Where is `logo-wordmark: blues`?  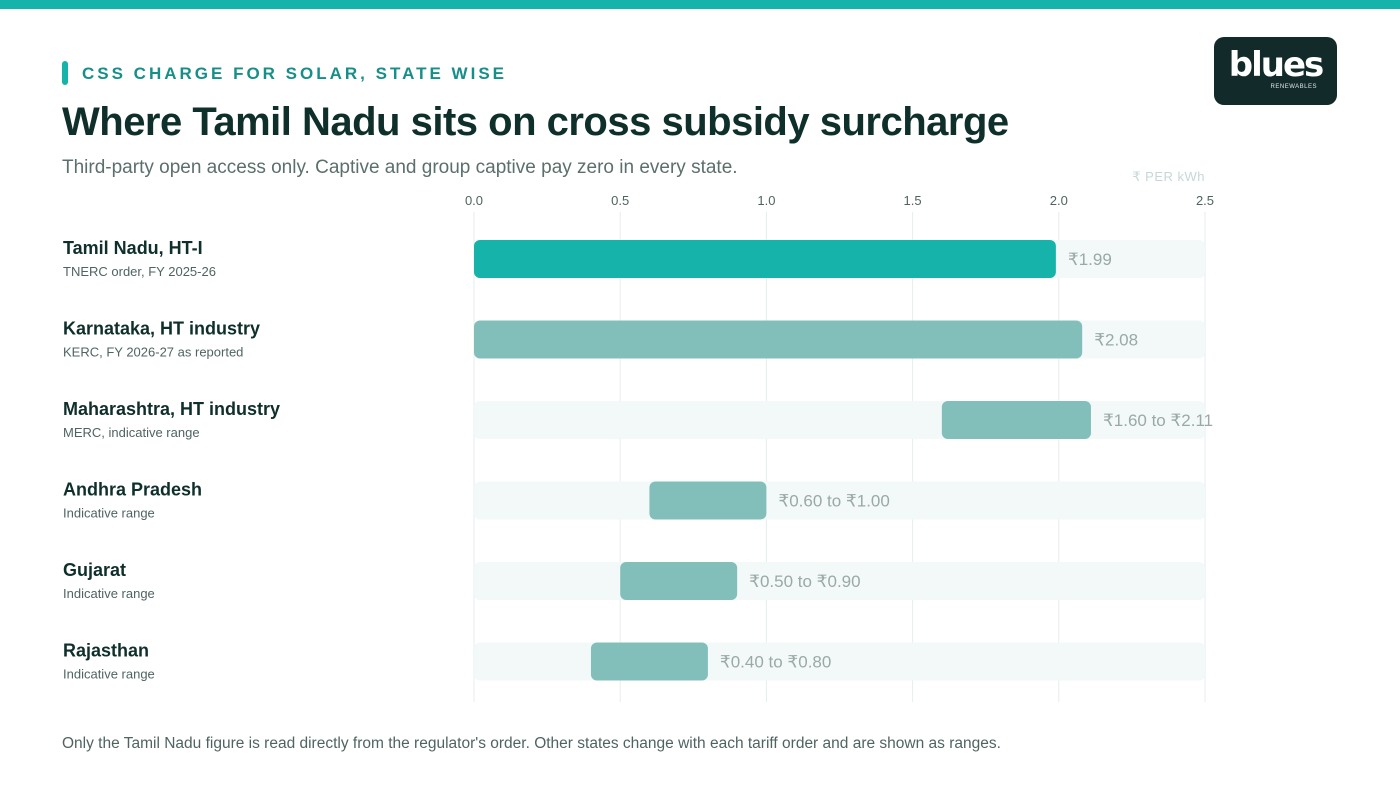
logo-wordmark: blues is located at coordinates (1276, 65).